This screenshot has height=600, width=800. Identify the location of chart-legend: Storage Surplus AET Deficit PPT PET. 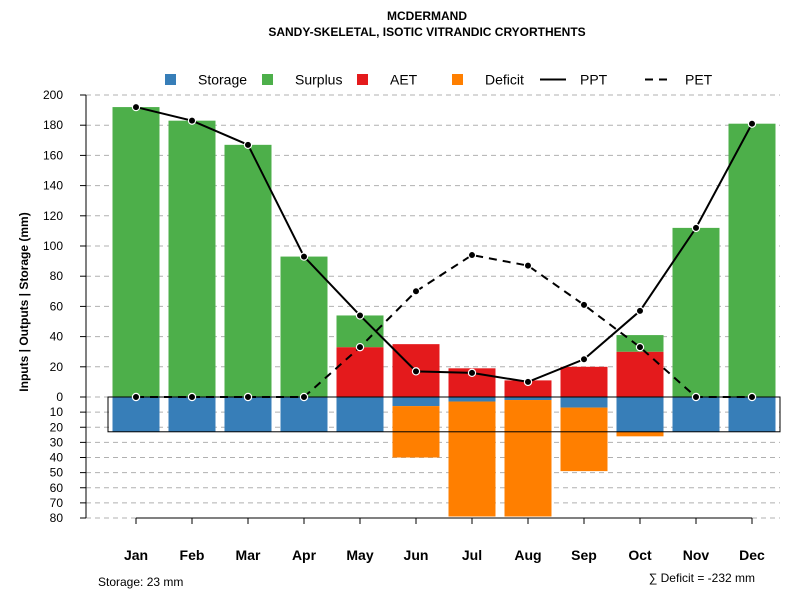
(439, 80).